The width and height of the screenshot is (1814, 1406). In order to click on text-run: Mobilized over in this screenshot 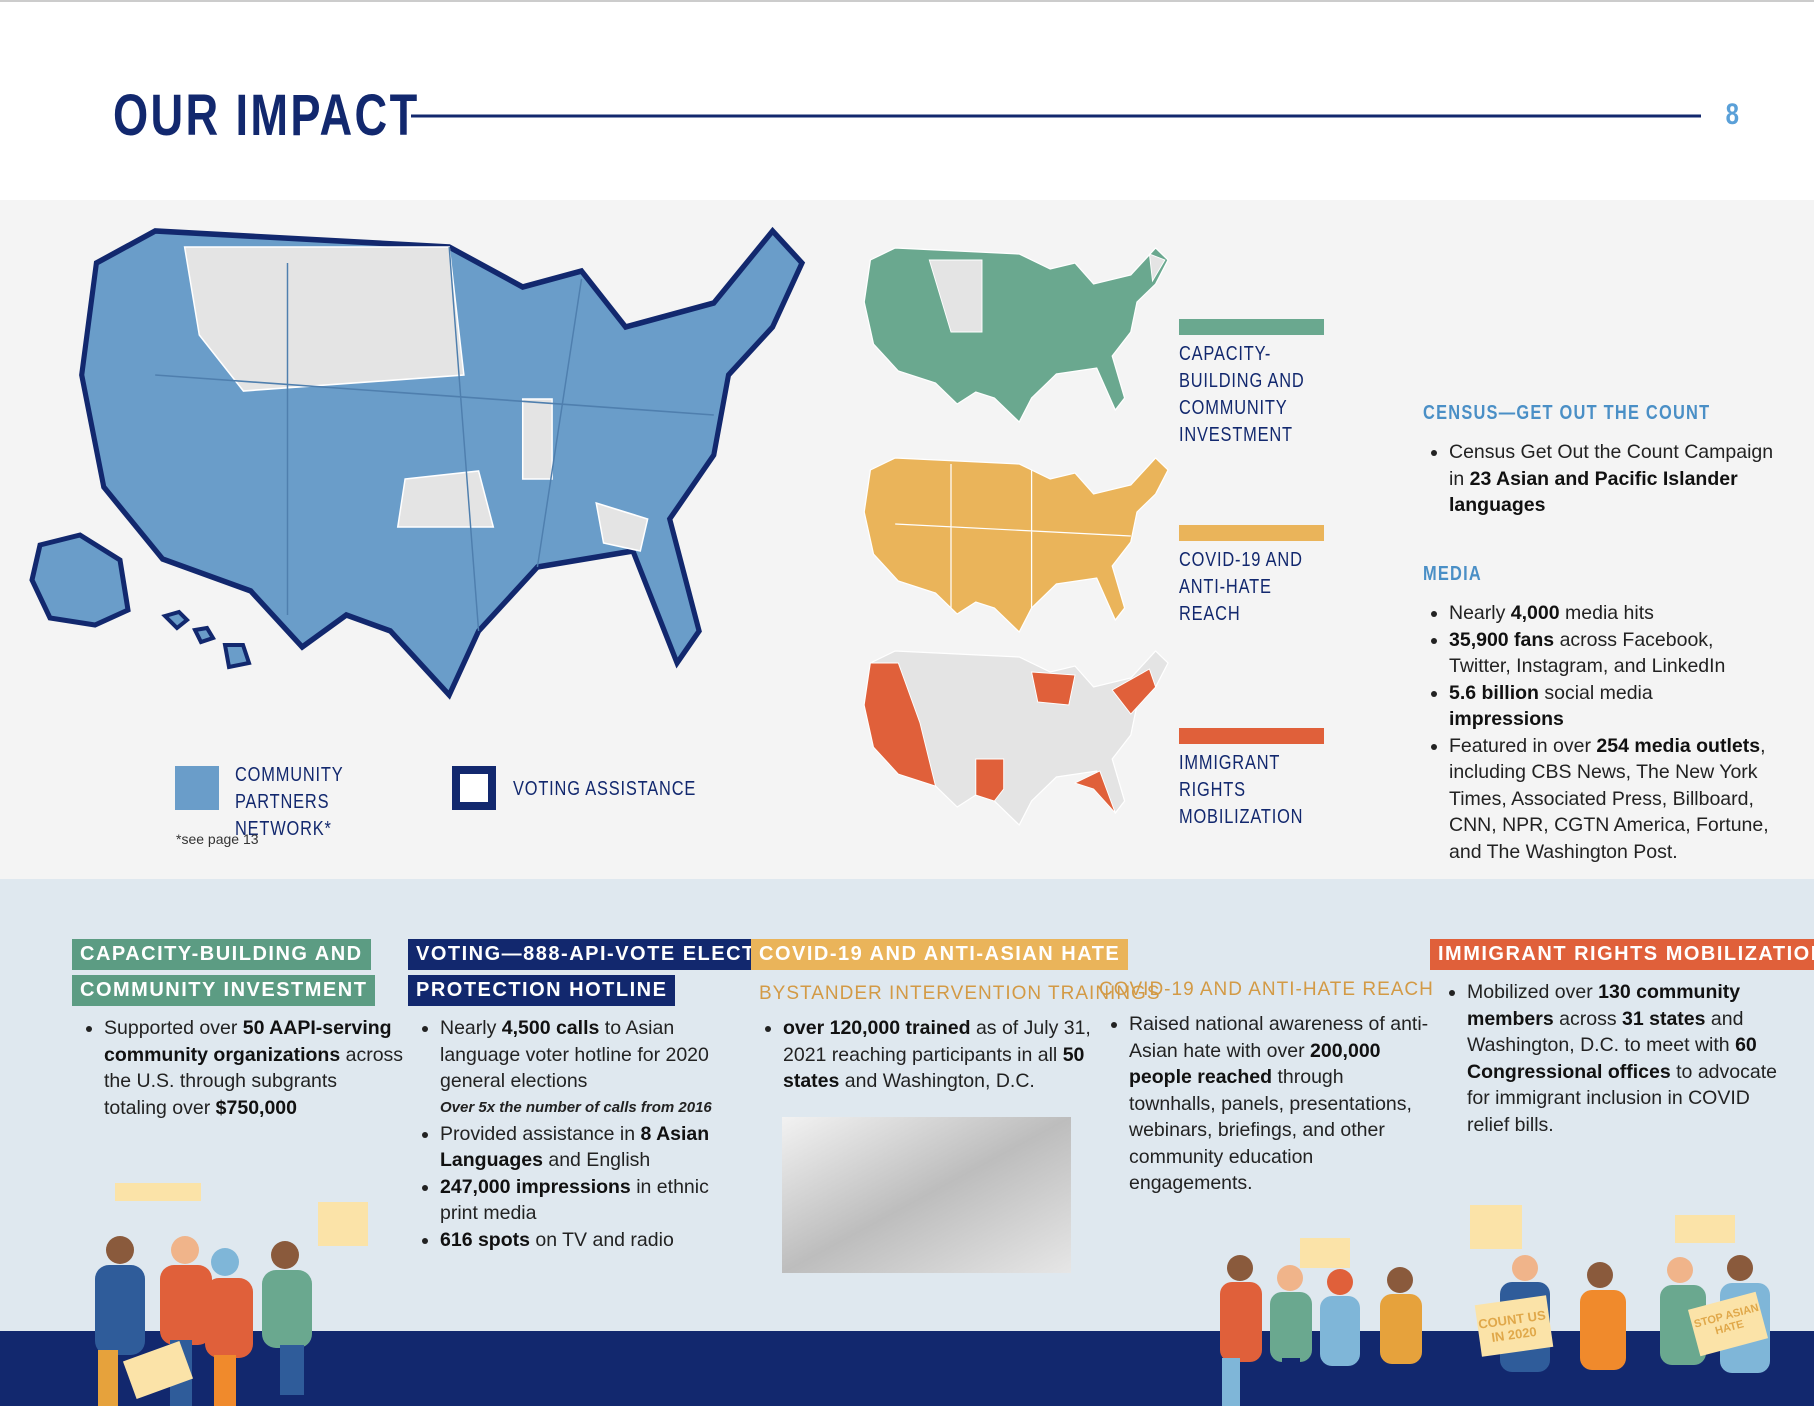, I will do `click(1533, 992)`.